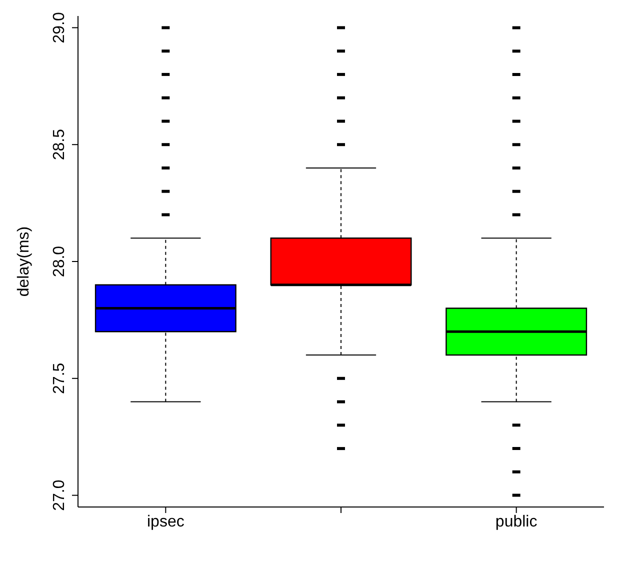 The image size is (622, 565). What do you see at coordinates (59, 378) in the screenshot?
I see `y-tick-label: 27.5` at bounding box center [59, 378].